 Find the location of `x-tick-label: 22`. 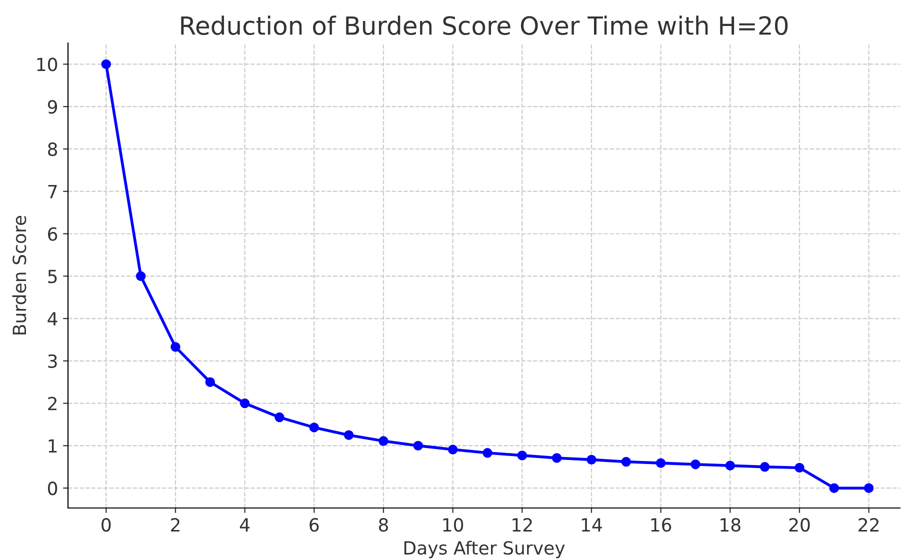

x-tick-label: 22 is located at coordinates (868, 525).